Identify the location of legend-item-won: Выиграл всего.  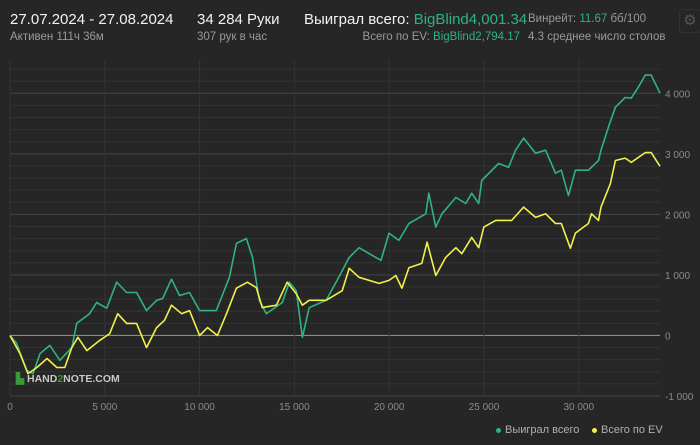
(537, 430).